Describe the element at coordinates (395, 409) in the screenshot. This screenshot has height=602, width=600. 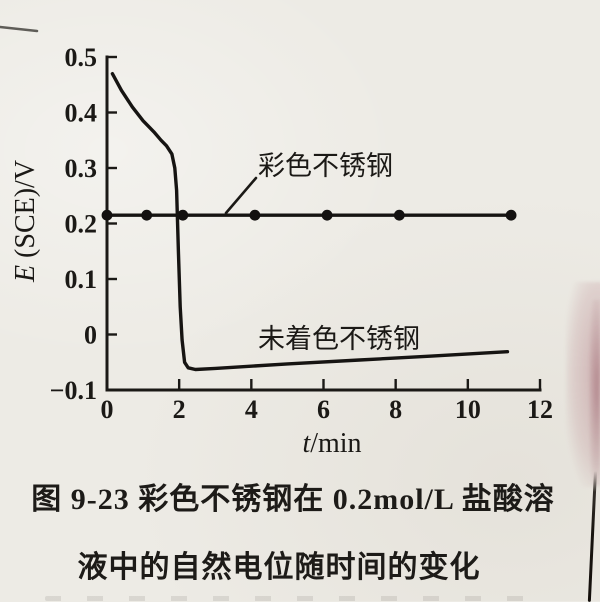
I see `x-tick-label: 8` at that location.